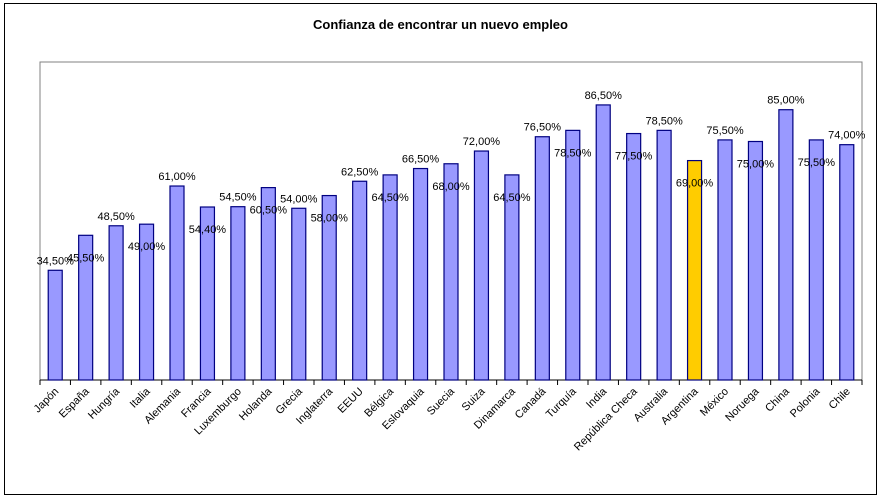  I want to click on data-label-12: 66,50%, so click(421, 160).